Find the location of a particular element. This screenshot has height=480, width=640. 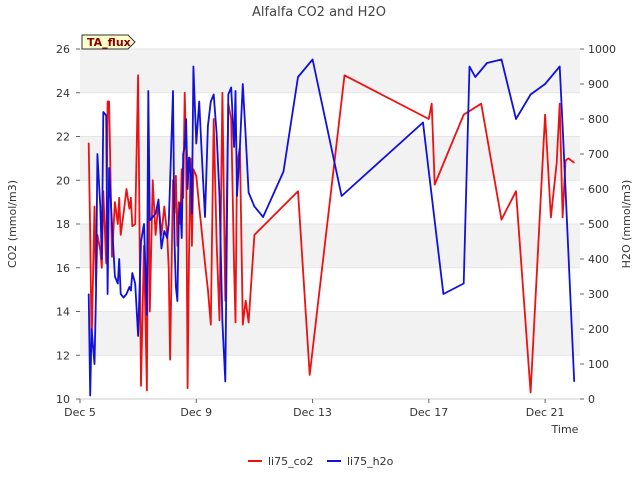

legend-item-co2: li75_co2 is located at coordinates (280, 461).